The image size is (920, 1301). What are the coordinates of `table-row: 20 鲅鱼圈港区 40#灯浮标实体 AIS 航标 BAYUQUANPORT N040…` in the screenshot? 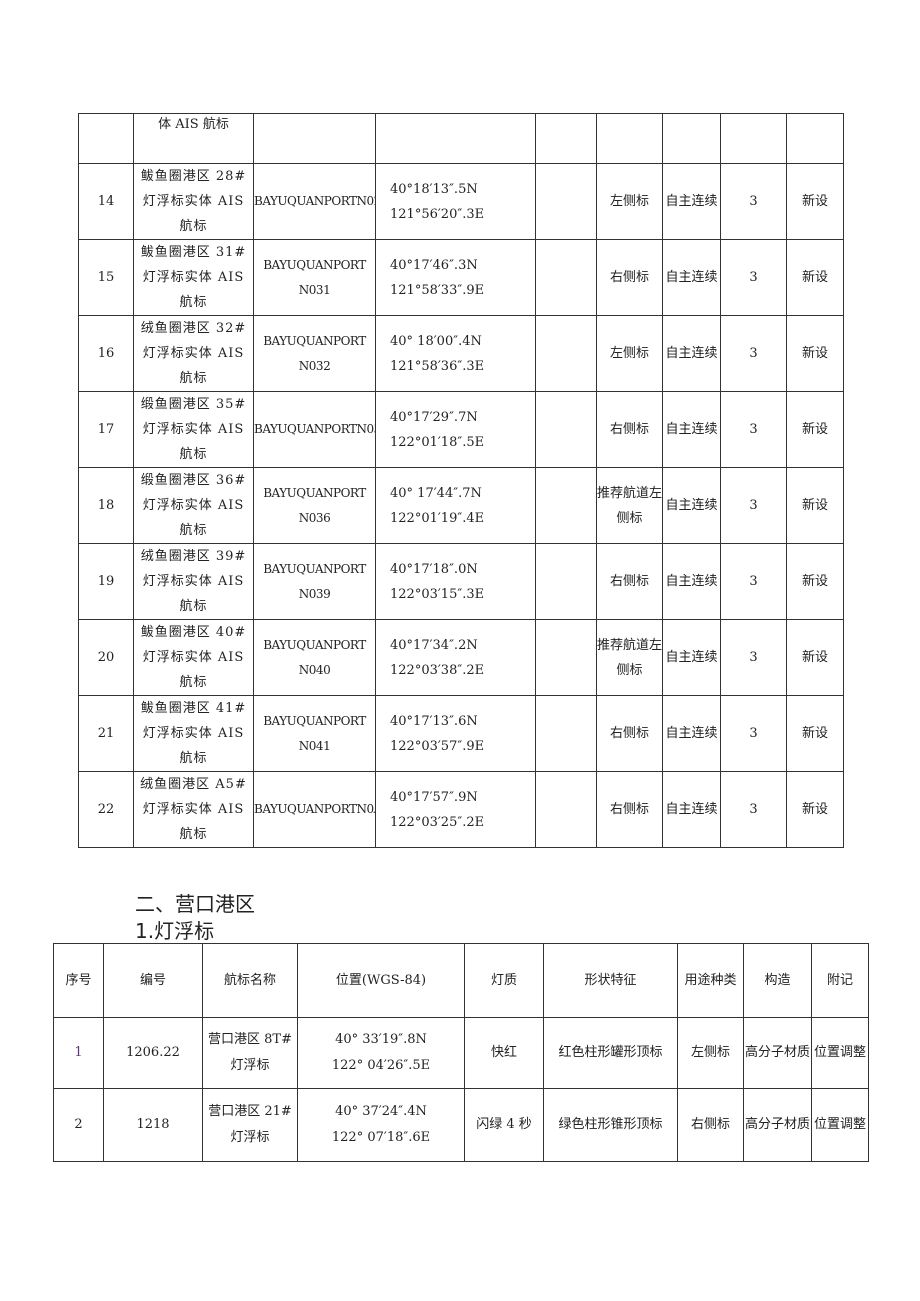 It's located at (461, 657).